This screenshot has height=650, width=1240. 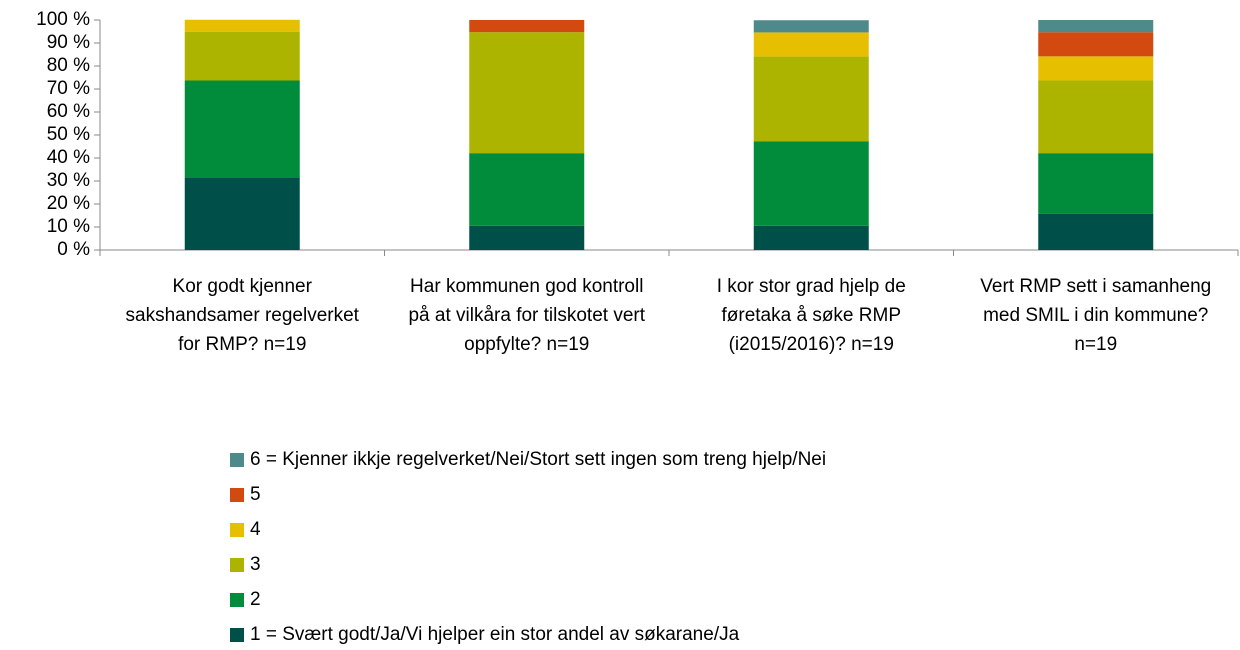 I want to click on y-tick-label: 100 %, so click(x=63, y=19).